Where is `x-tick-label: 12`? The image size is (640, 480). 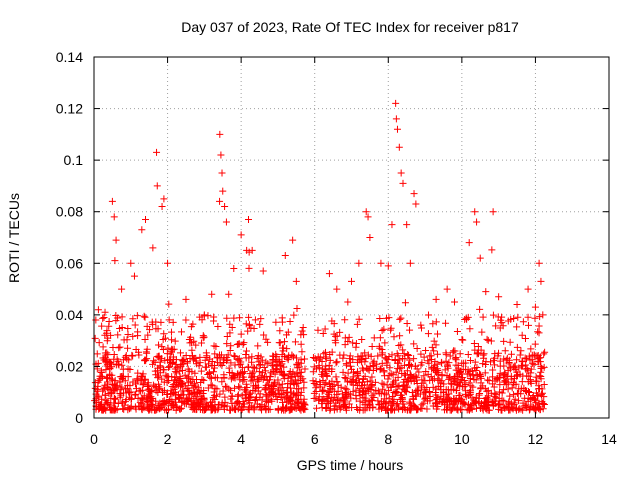
x-tick-label: 12 is located at coordinates (536, 439).